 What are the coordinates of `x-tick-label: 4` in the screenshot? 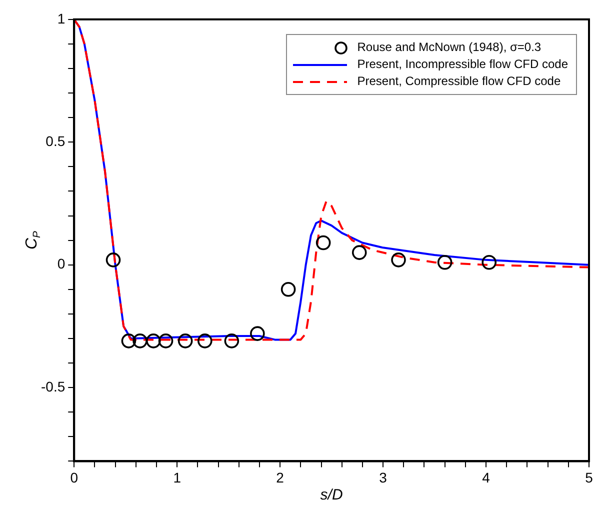 It's located at (486, 477).